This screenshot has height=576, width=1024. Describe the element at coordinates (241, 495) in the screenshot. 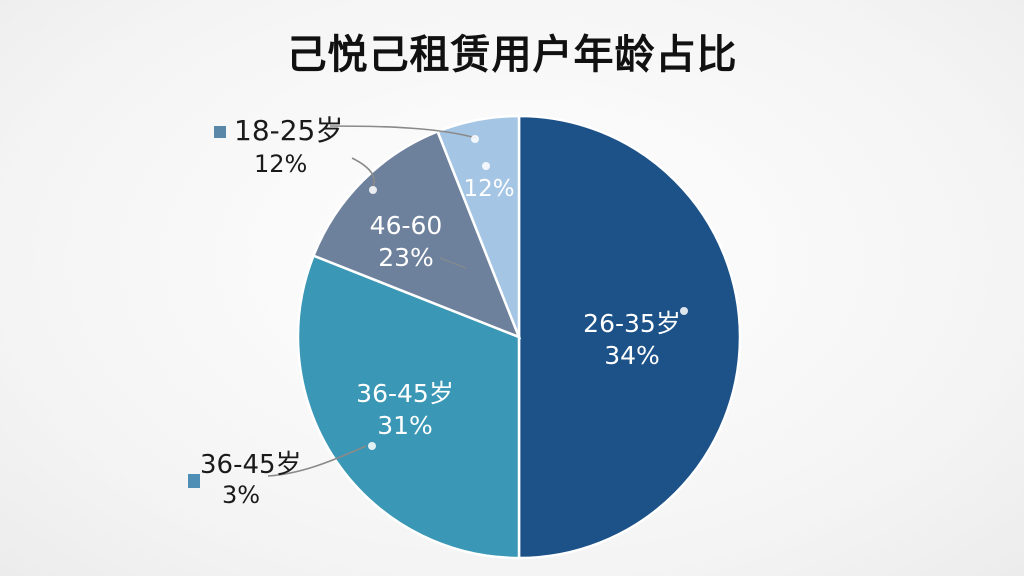

I see `ext-value-36-45: 3%` at that location.